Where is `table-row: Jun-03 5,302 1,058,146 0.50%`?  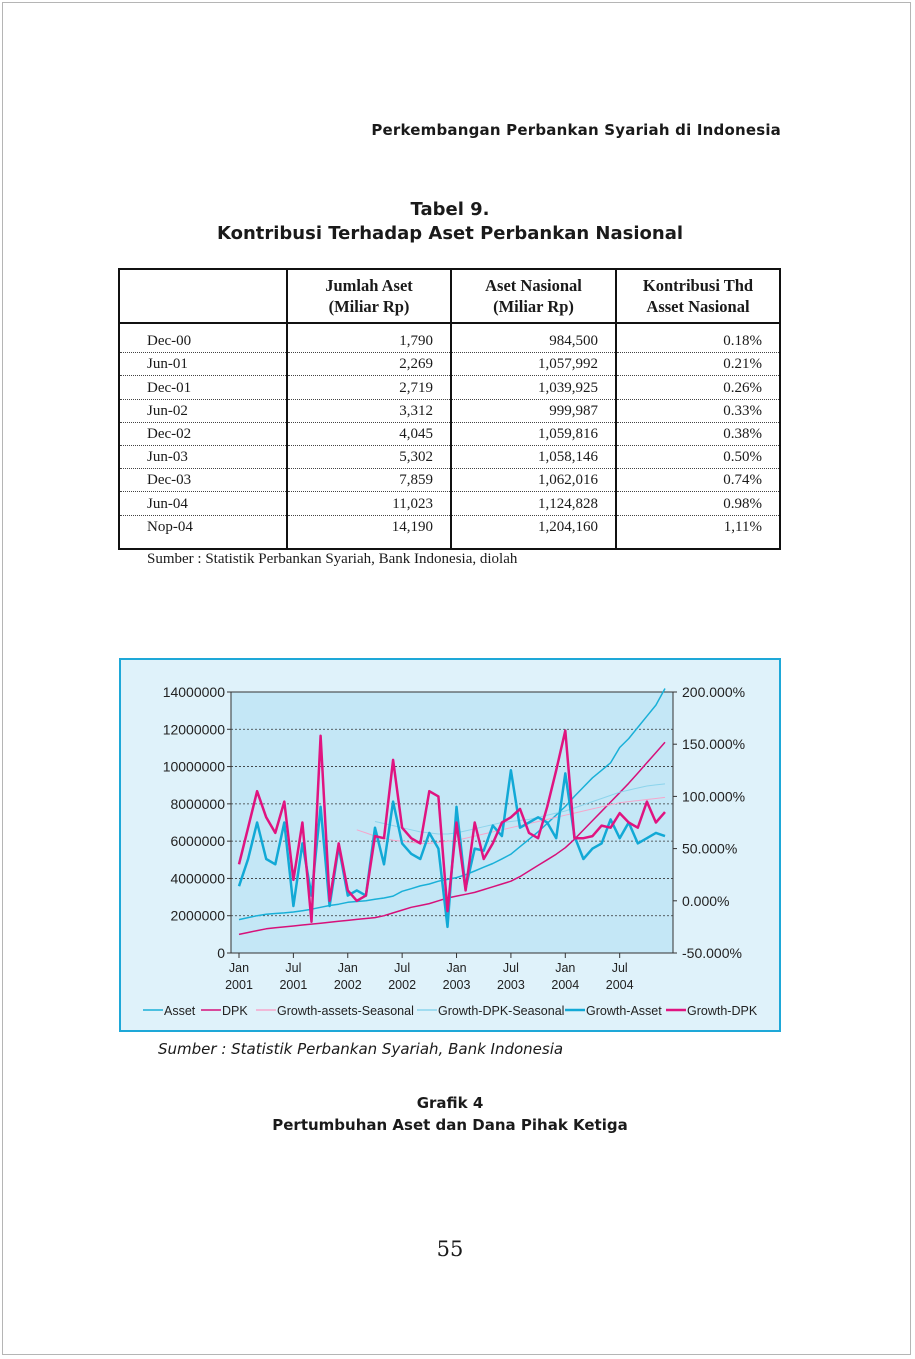 table-row: Jun-03 5,302 1,058,146 0.50% is located at coordinates (449, 457).